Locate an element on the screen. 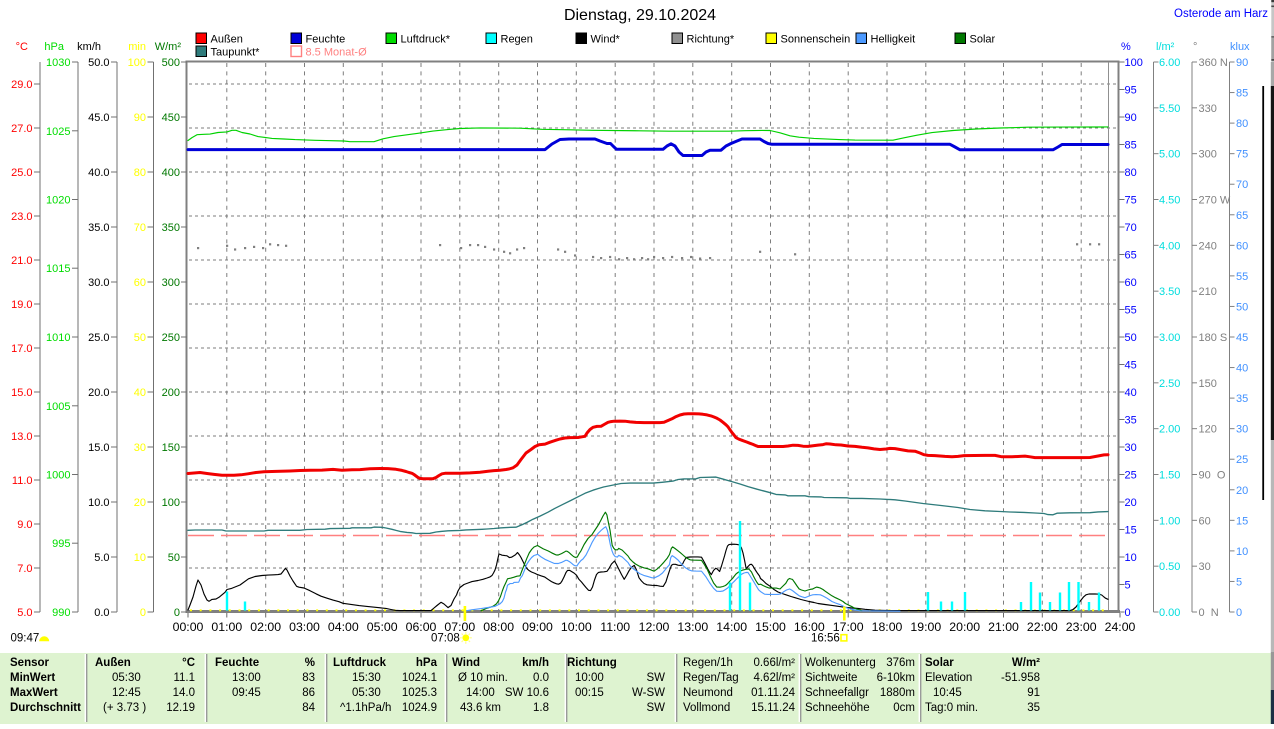 This screenshot has height=729, width=1274. svg-text: Solar is located at coordinates (939, 663).